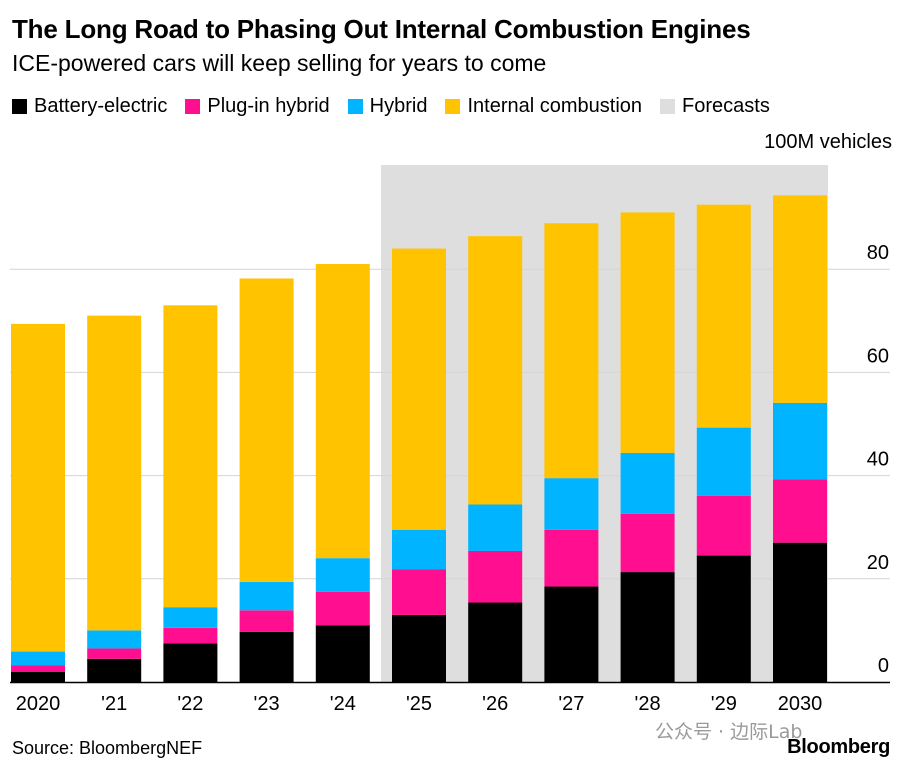 The width and height of the screenshot is (916, 766). I want to click on legend-item-internal-combustion: Internal combustion, so click(543, 106).